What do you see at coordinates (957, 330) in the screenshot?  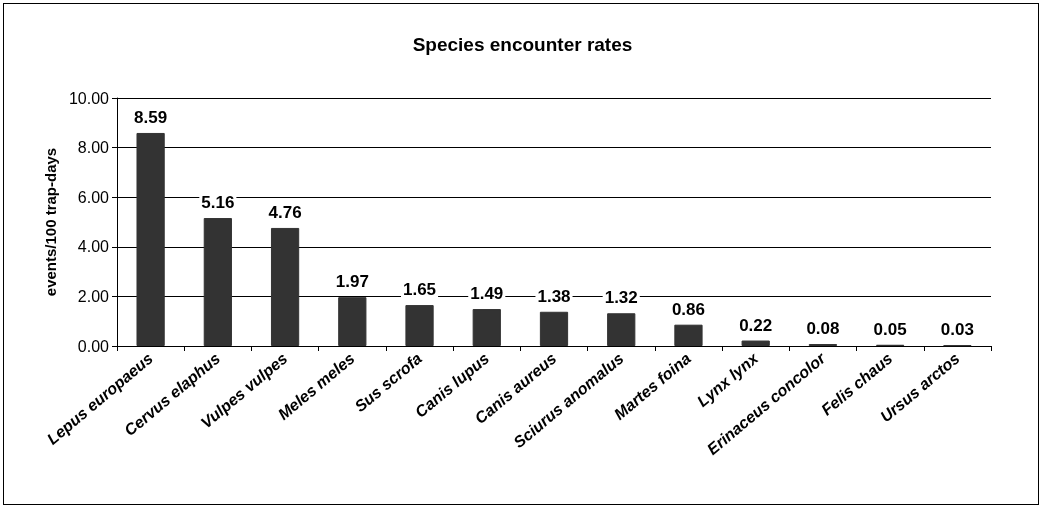 I see `data-label: 0.03` at bounding box center [957, 330].